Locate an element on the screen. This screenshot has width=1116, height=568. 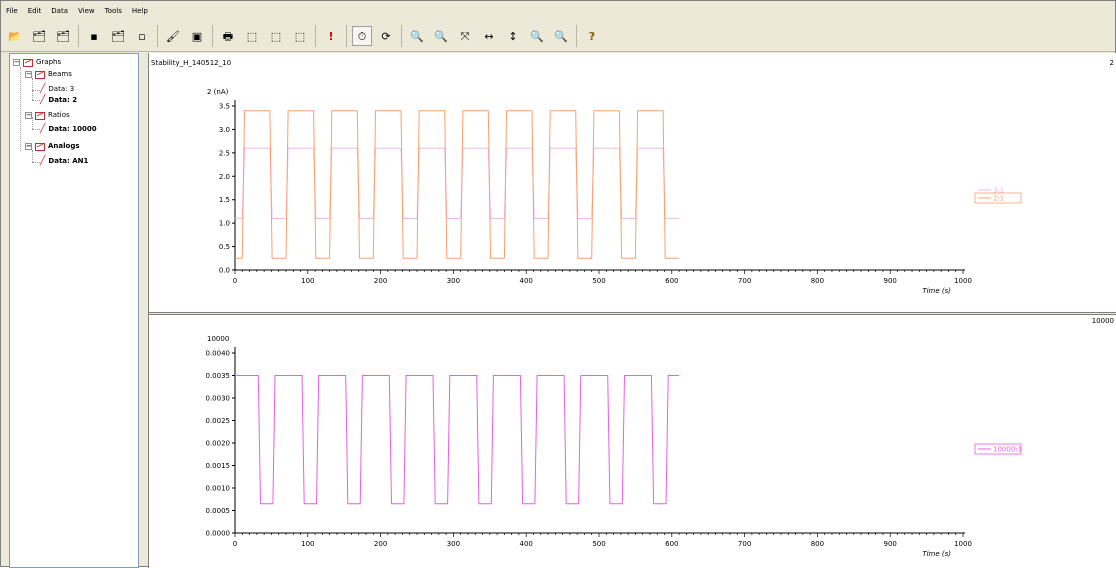
legend-frame is located at coordinates (998, 198).